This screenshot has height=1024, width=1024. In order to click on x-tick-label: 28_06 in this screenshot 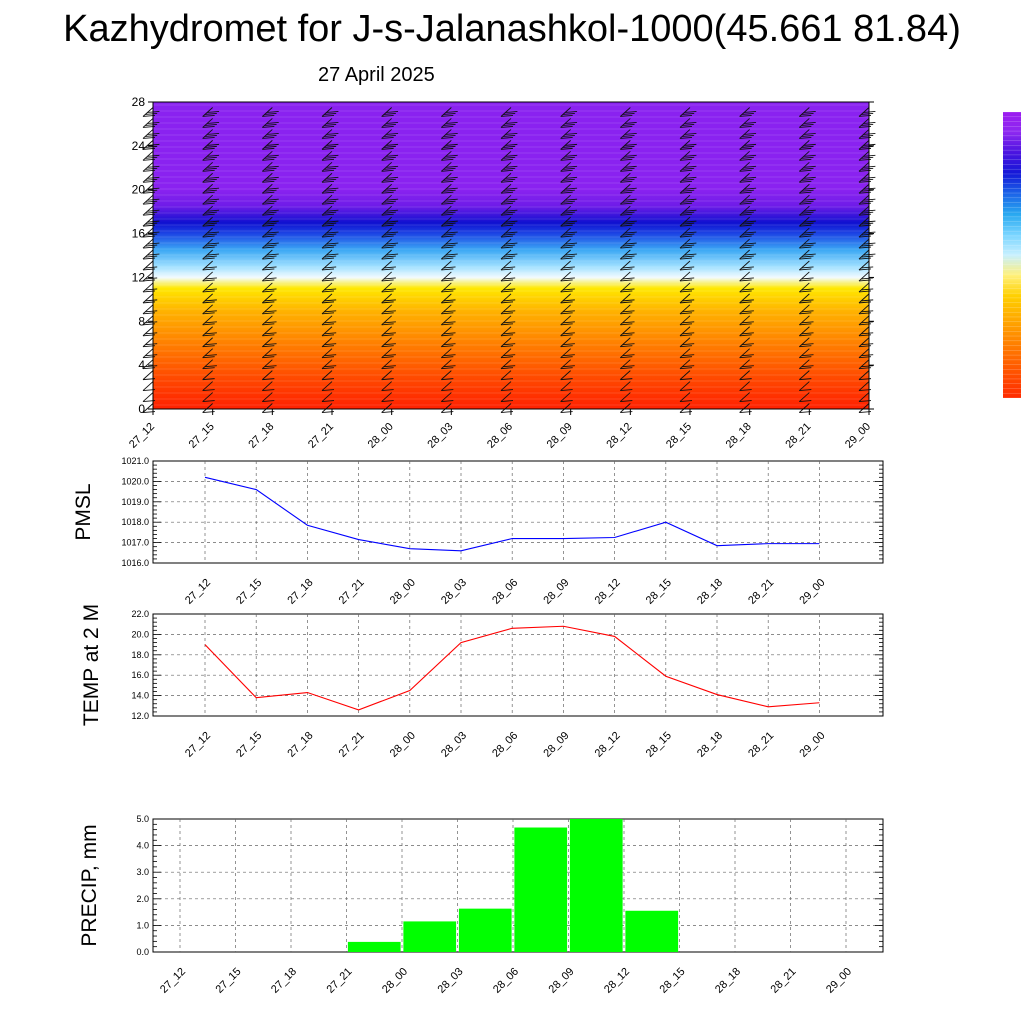, I will do `click(505, 745)`.